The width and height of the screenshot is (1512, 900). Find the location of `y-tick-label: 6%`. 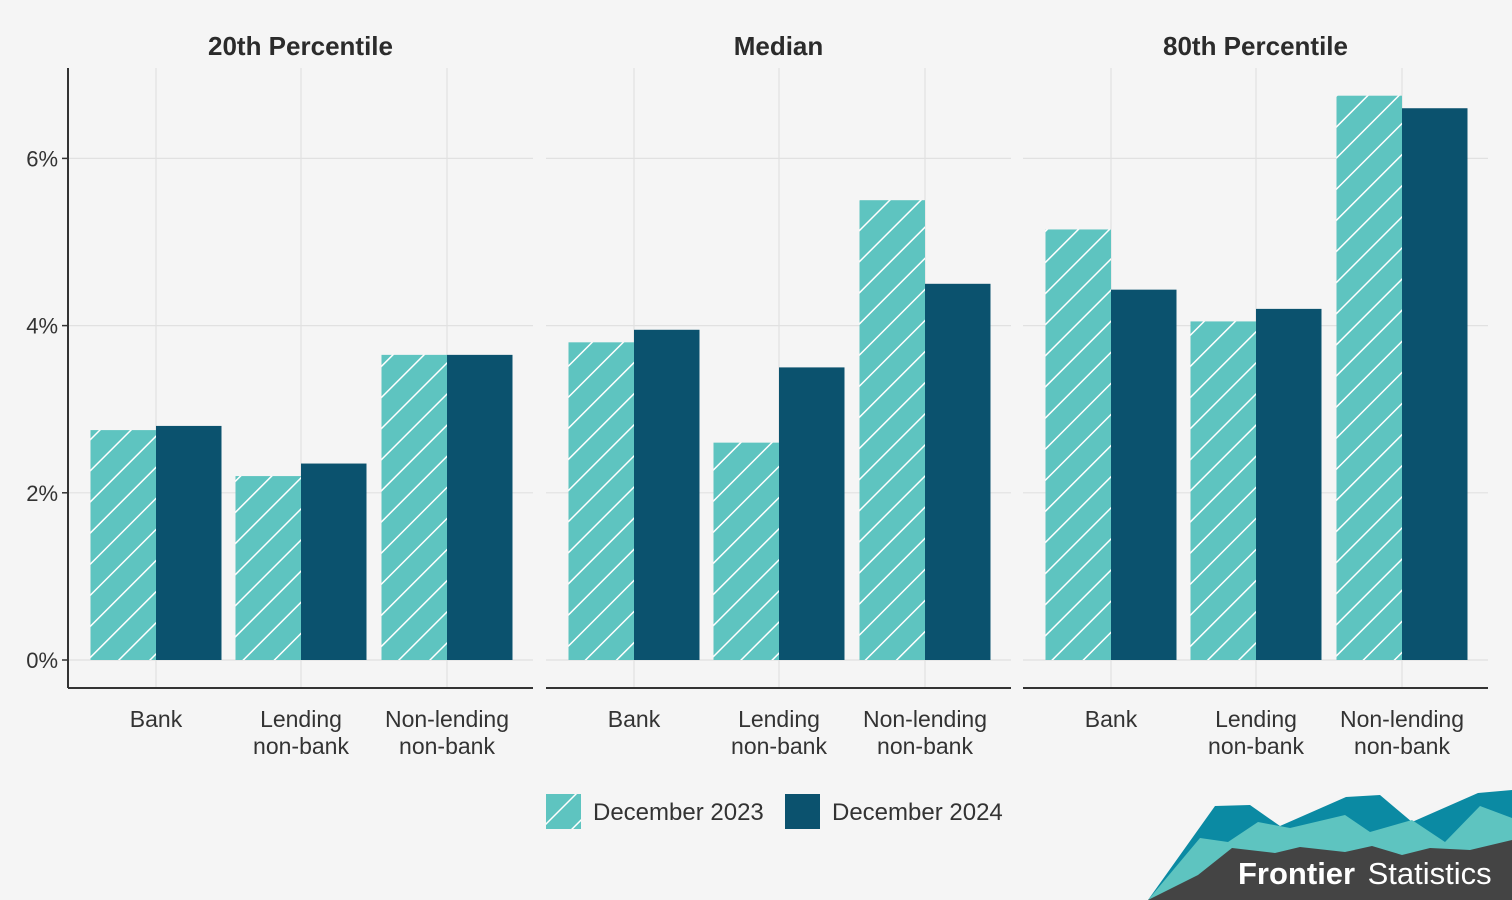

y-tick-label: 6% is located at coordinates (42, 158).